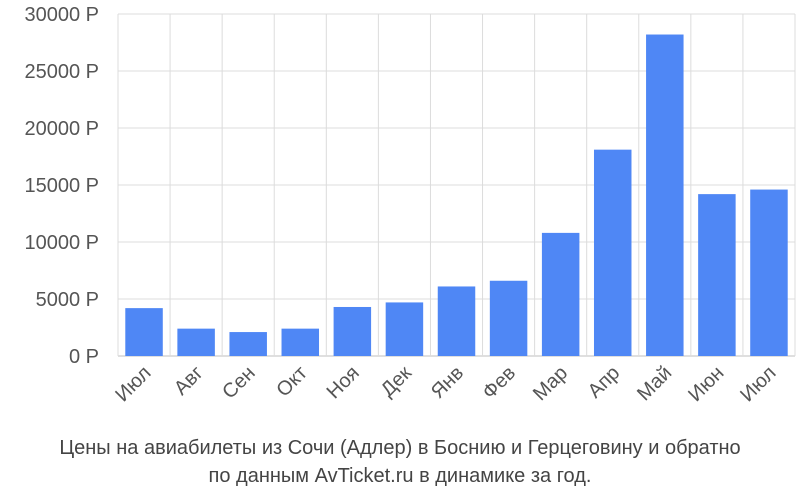  I want to click on y-tick-label: 25000 Р, so click(61, 72).